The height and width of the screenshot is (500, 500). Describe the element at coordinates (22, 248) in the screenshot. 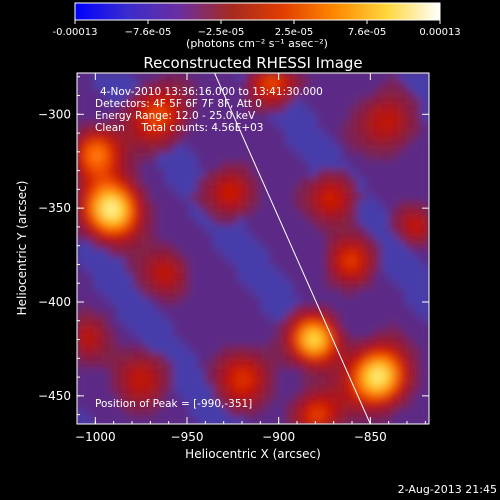

I see `y-axis-label: Heliocentric Y (arcsec)` at that location.